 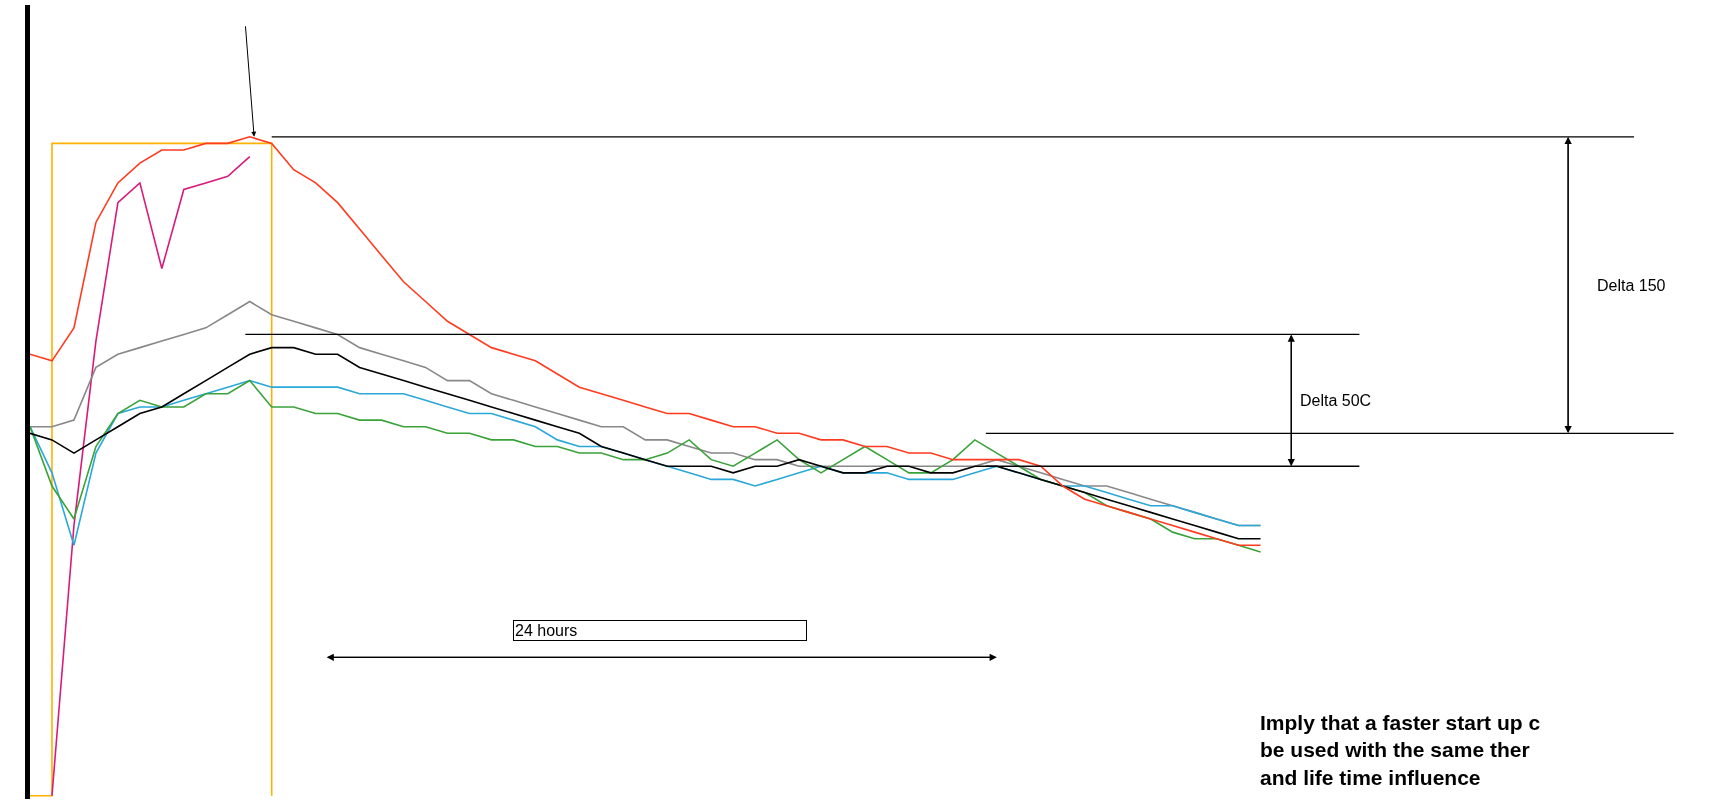 I want to click on text: Delta 50C, so click(x=1336, y=400).